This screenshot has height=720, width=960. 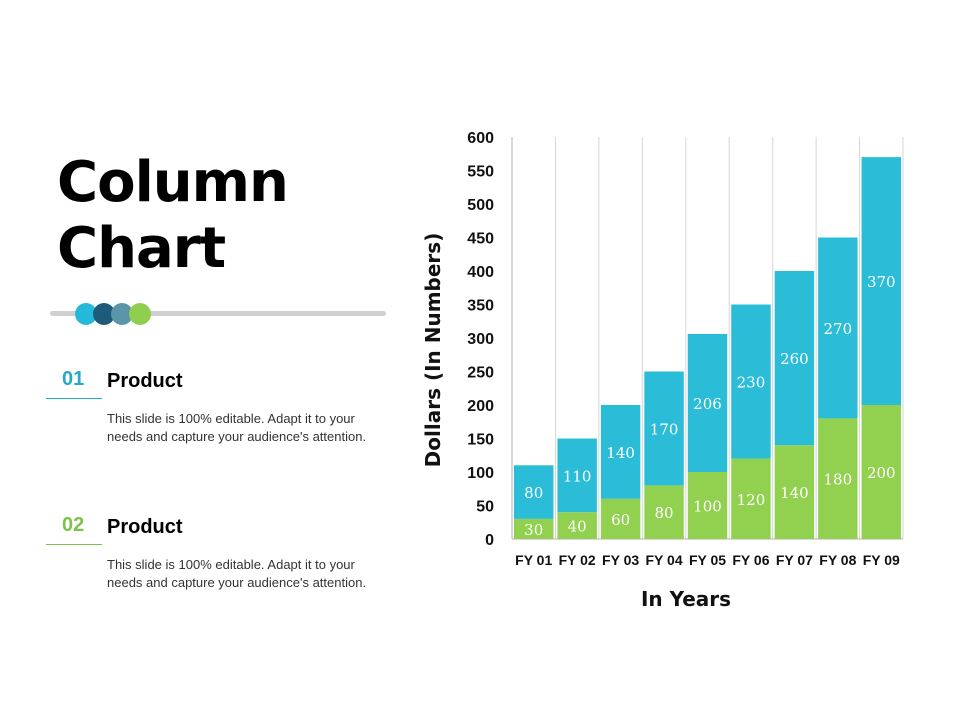 I want to click on y-tick-label: 450, so click(x=480, y=239).